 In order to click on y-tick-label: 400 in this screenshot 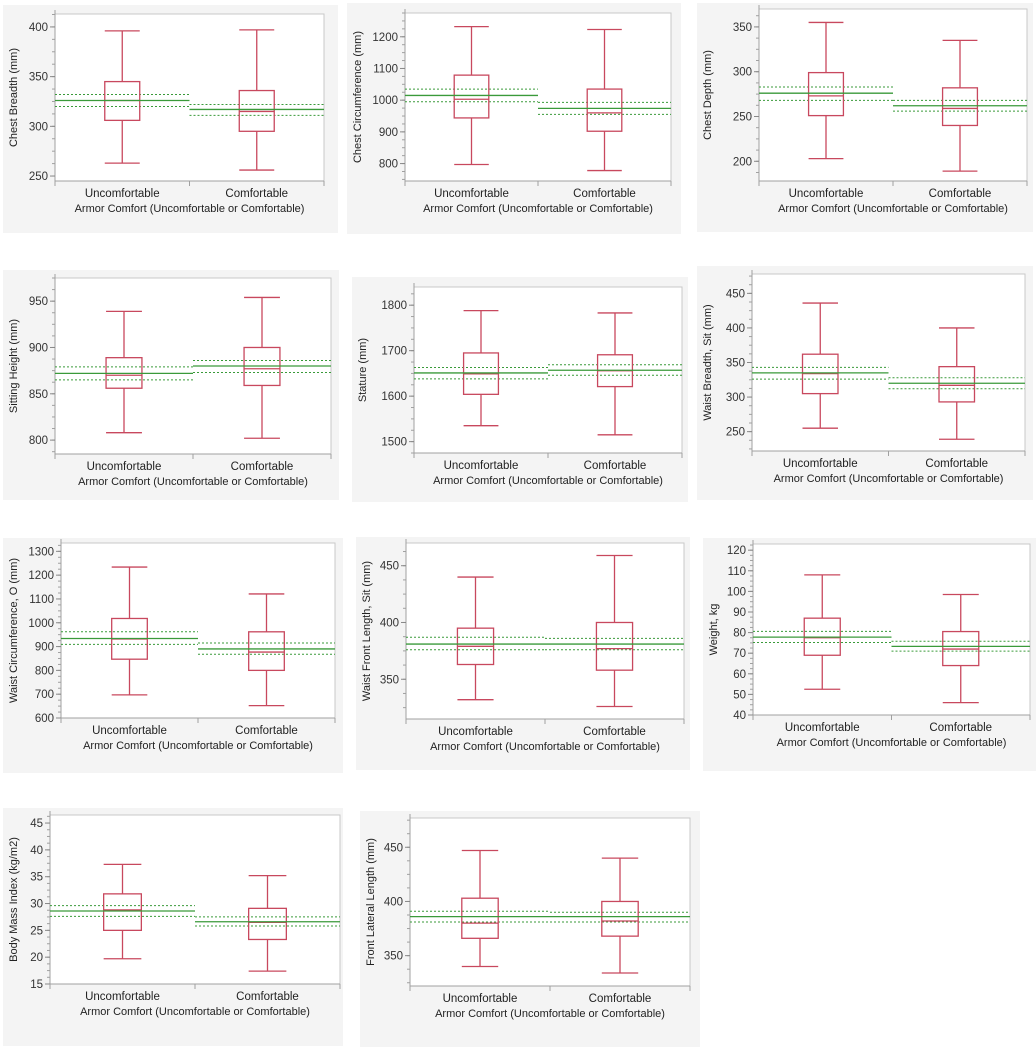, I will do `click(389, 623)`.